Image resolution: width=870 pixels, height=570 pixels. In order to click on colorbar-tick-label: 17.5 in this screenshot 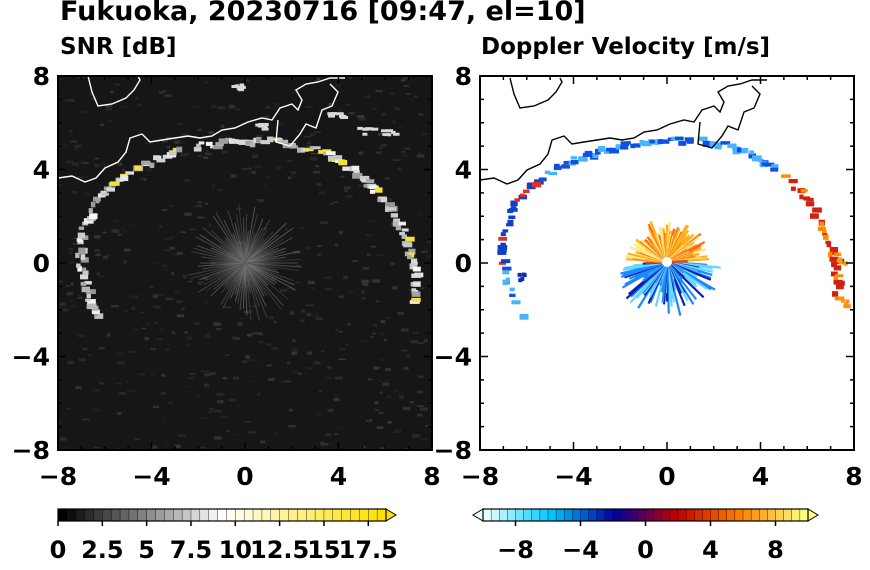, I will do `click(368, 550)`.